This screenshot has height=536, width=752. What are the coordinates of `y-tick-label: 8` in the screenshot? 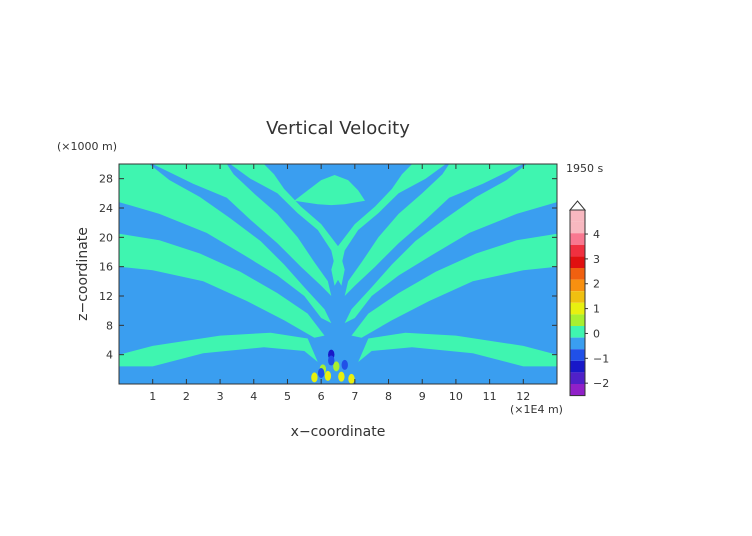 It's located at (109, 325).